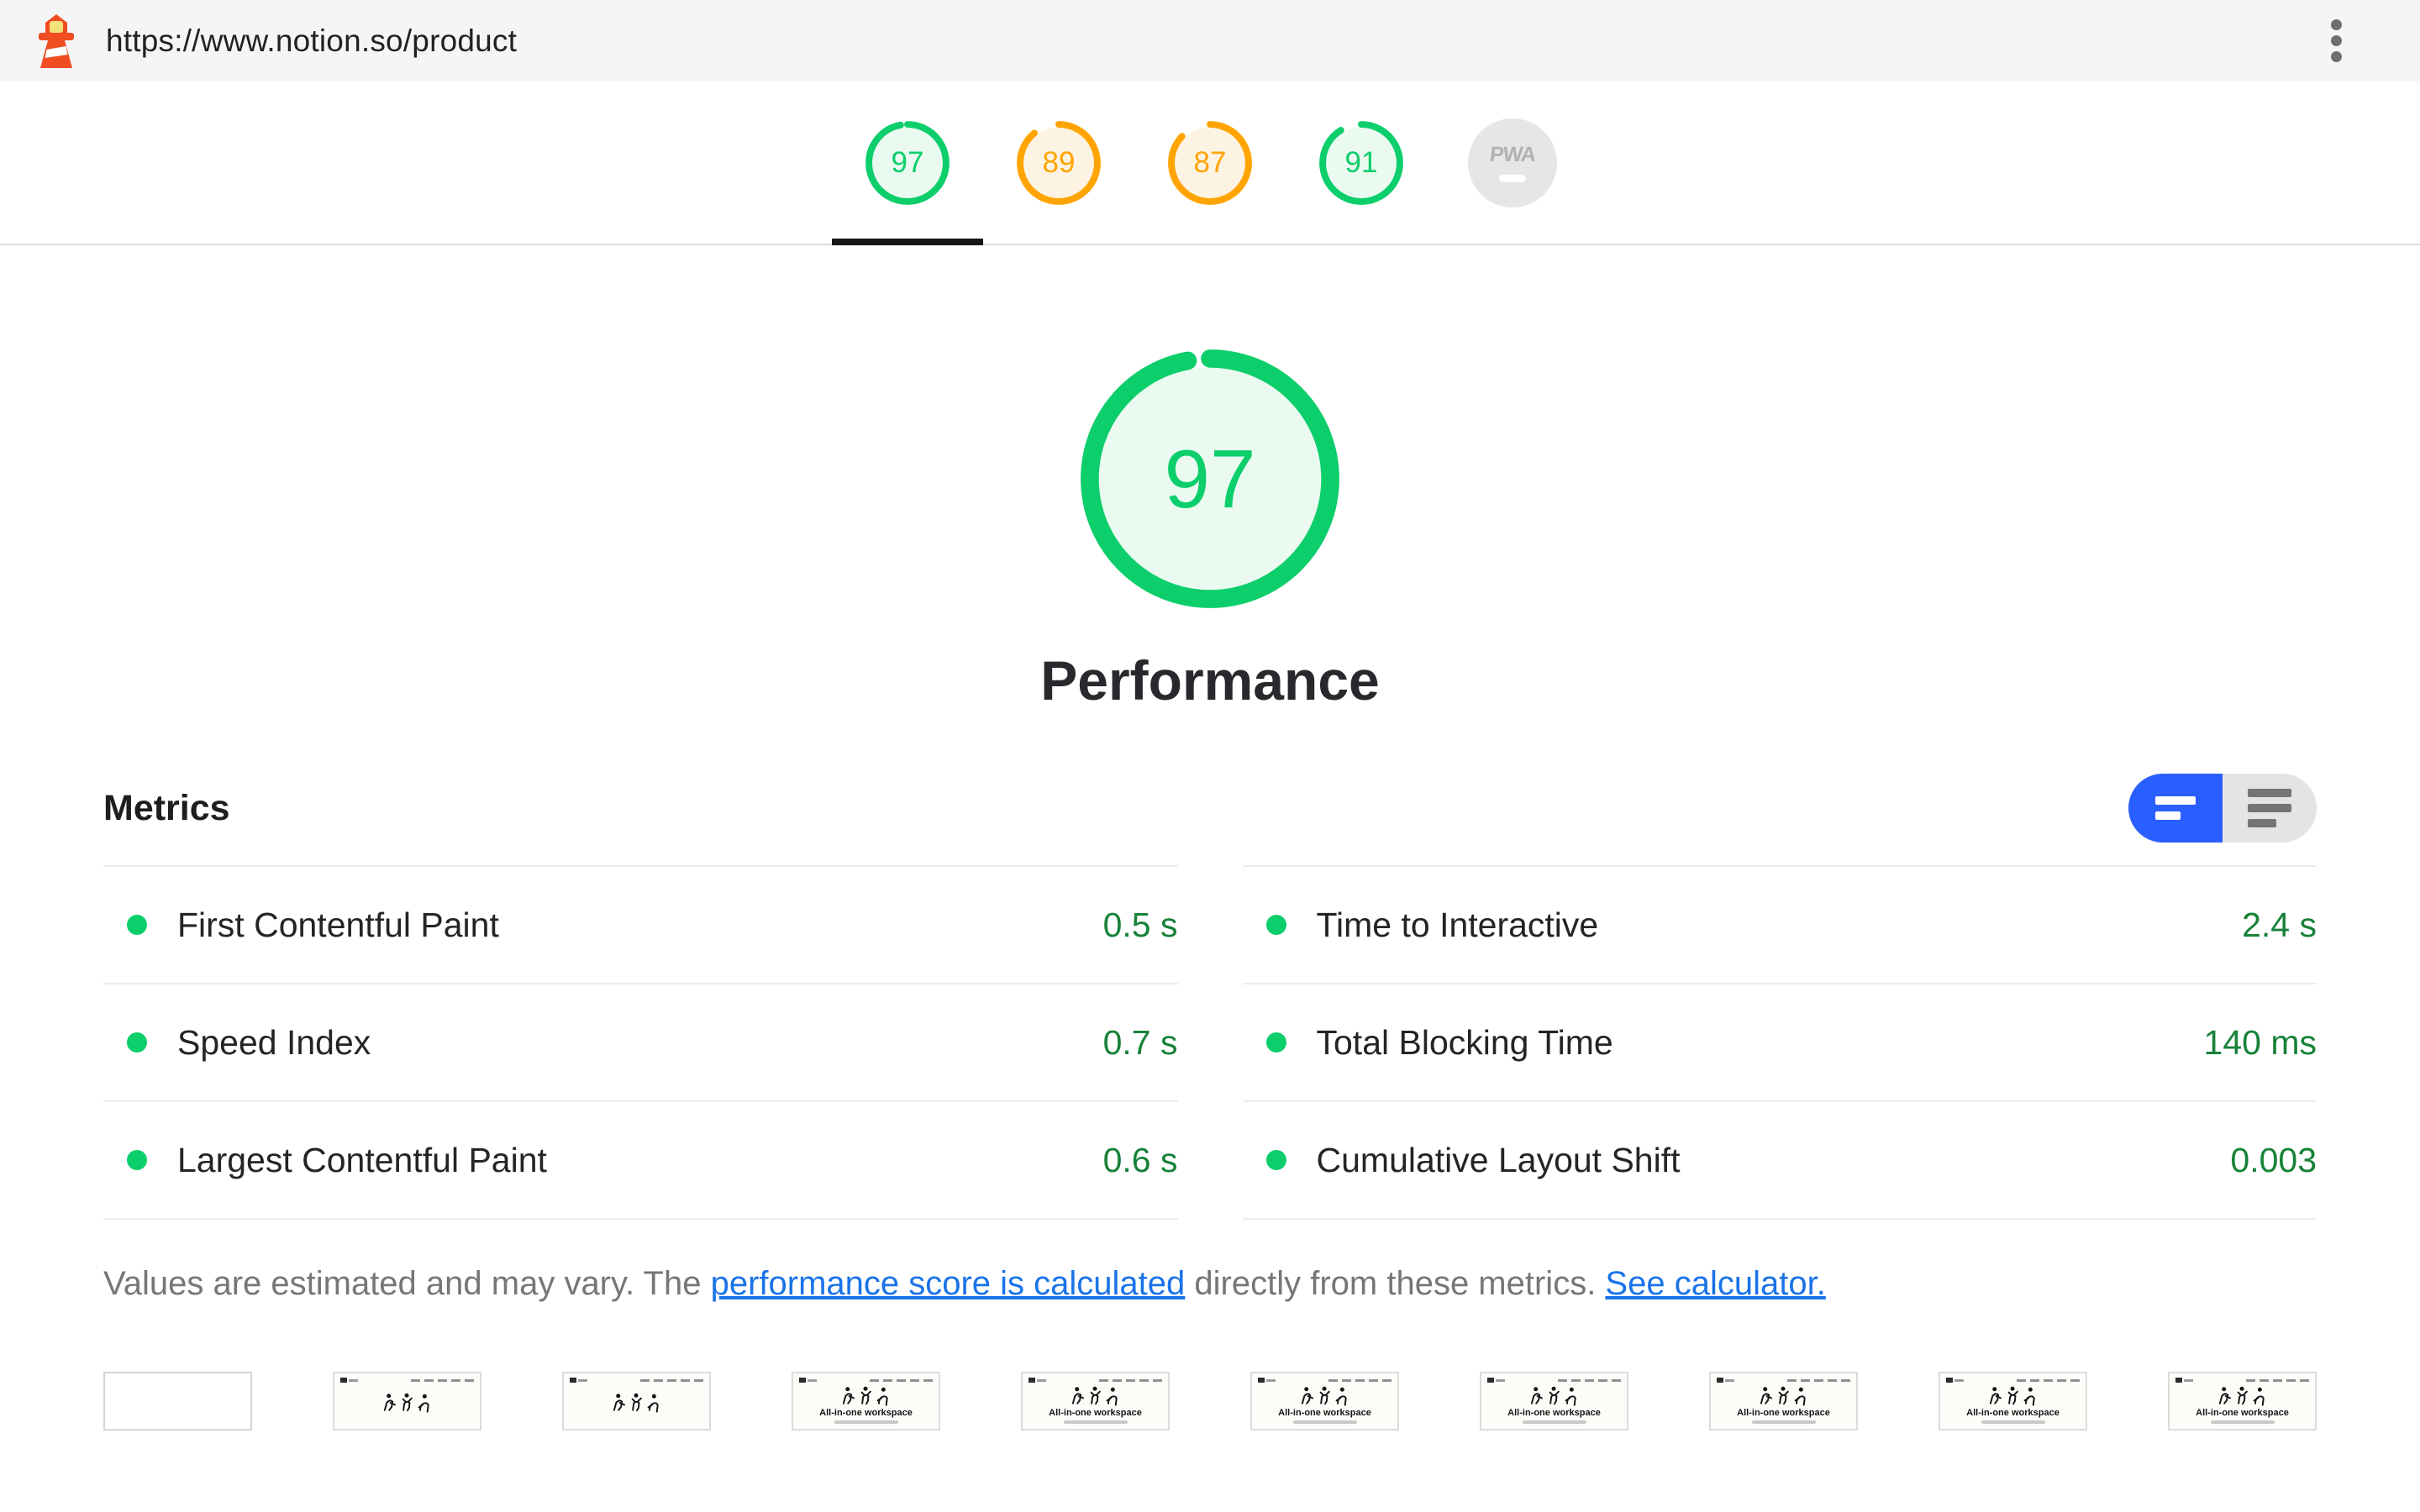  Describe the element at coordinates (362, 1159) in the screenshot. I see `metric-label: Largest Contentful Paint` at that location.